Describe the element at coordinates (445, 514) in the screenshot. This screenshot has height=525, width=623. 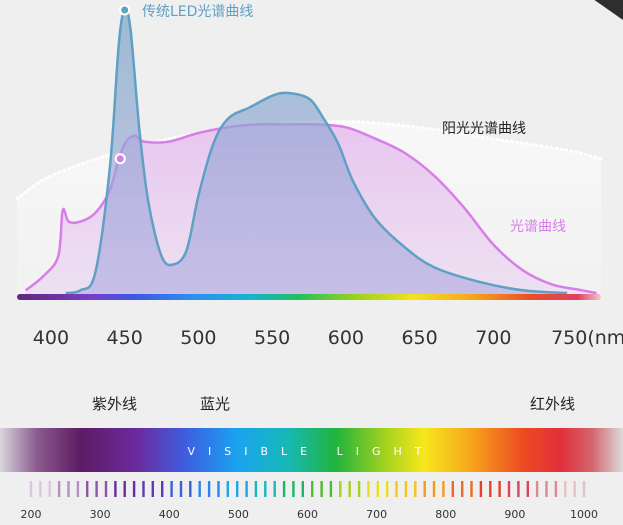
I see `scale-tick-label: 800` at that location.